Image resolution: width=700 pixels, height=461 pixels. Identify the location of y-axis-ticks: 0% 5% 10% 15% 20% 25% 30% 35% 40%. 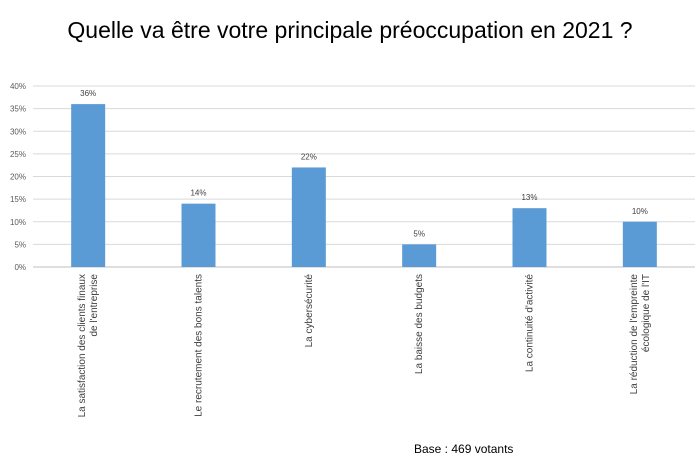
(18, 177).